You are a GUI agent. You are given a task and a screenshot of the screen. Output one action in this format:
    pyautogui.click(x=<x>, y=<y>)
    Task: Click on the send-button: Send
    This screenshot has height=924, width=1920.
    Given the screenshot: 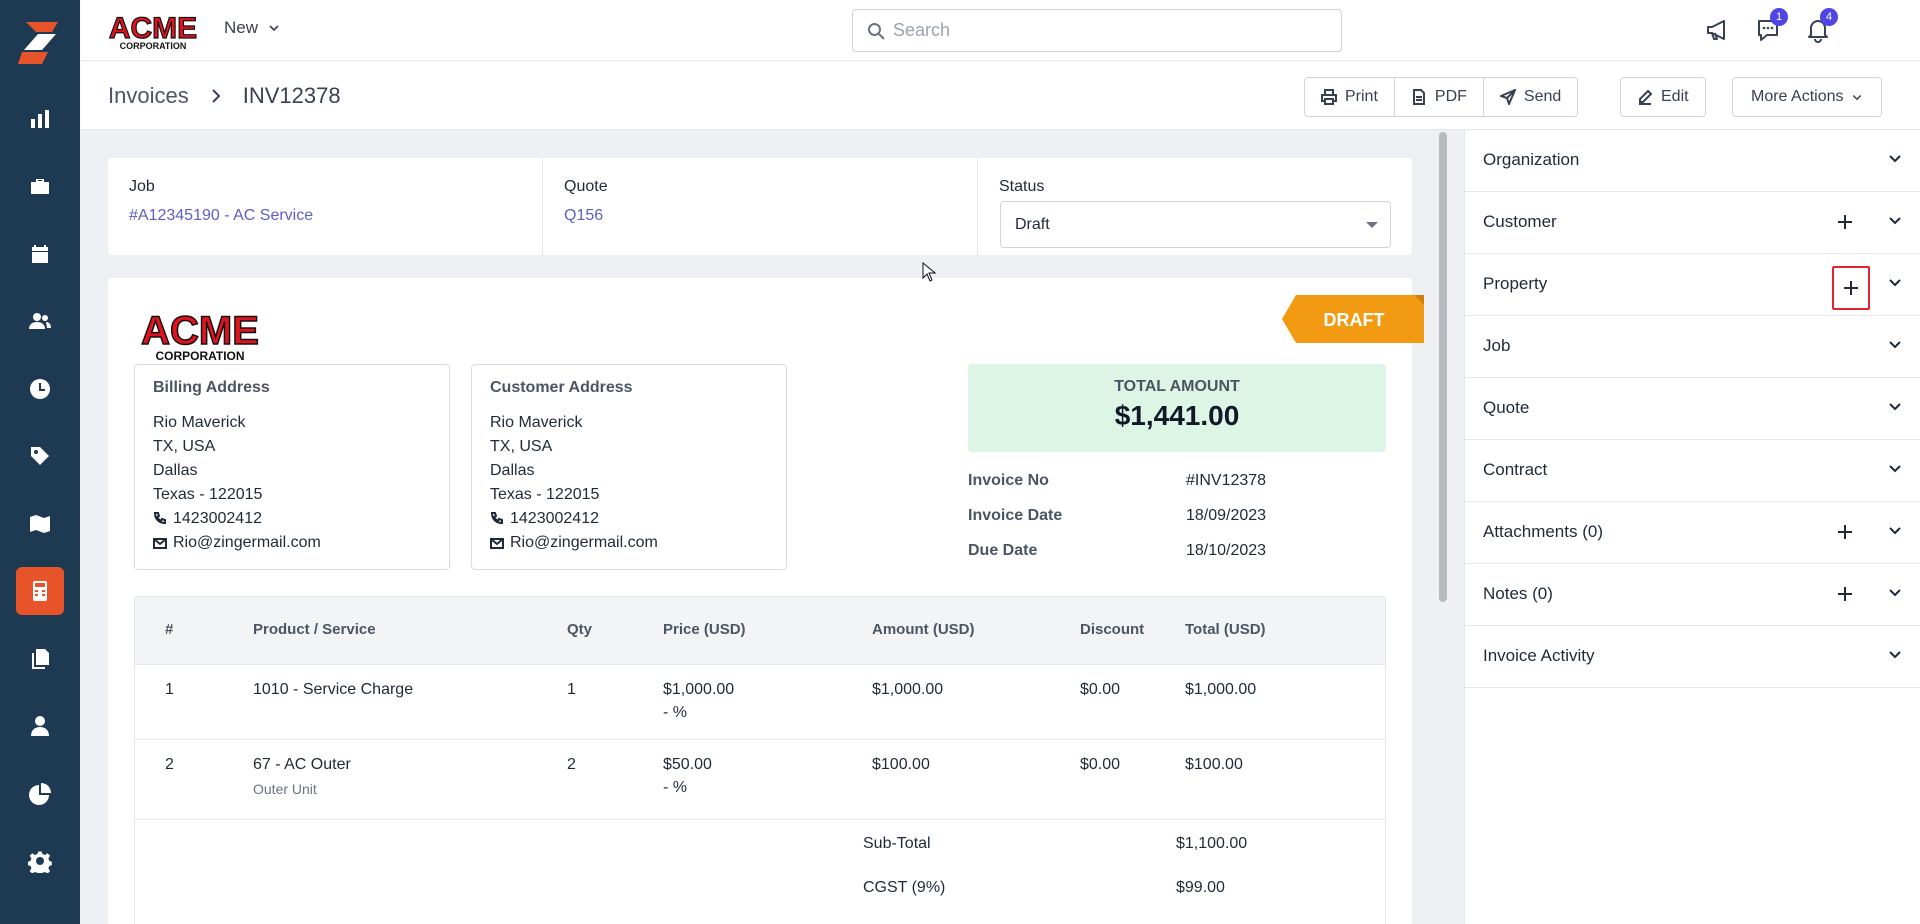 What is the action you would take?
    pyautogui.click(x=1530, y=97)
    